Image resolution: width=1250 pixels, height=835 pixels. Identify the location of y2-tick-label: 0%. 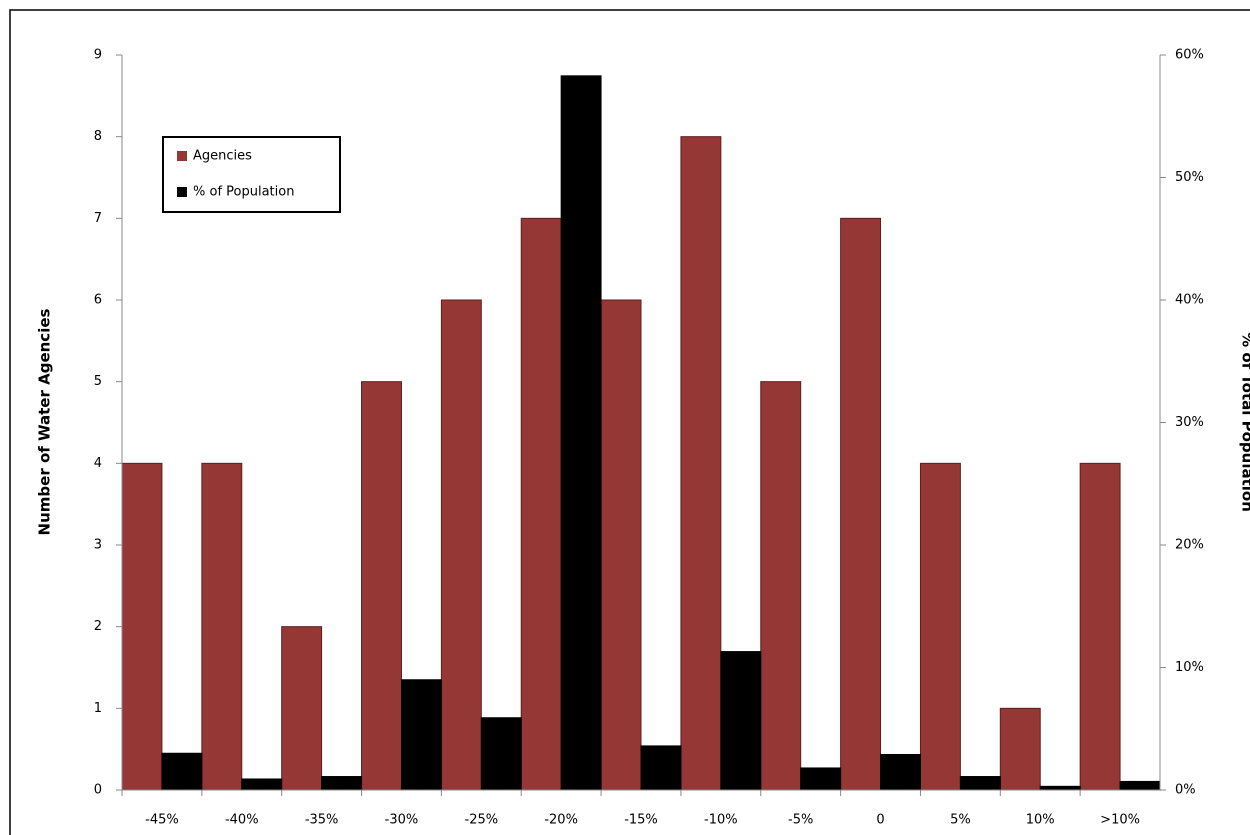
(1185, 790).